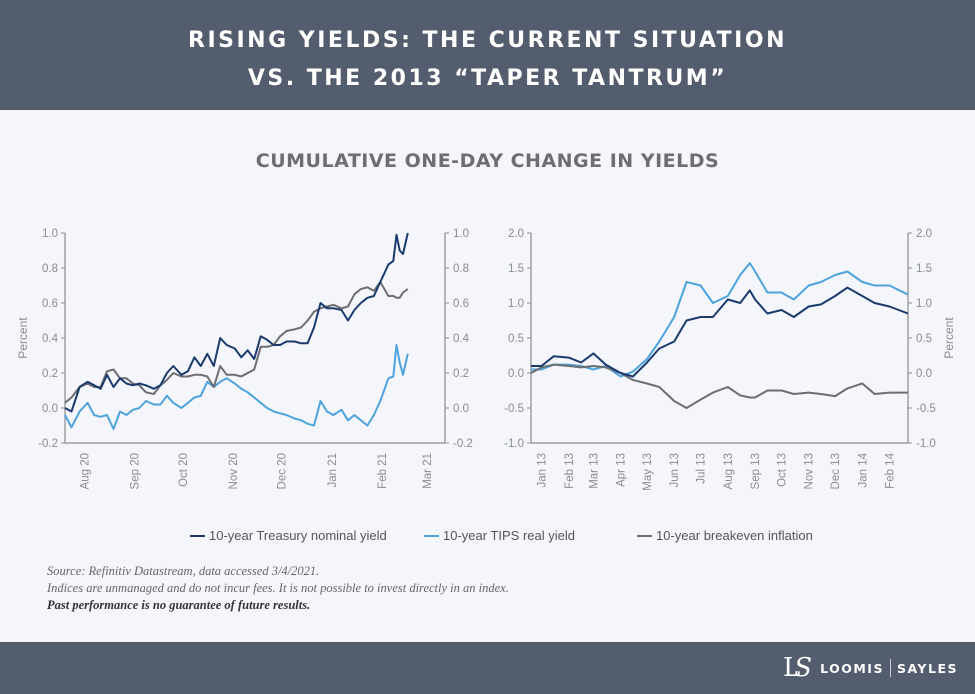  What do you see at coordinates (487, 668) in the screenshot?
I see `footer-bar: LS LOOMIS SAYLES` at bounding box center [487, 668].